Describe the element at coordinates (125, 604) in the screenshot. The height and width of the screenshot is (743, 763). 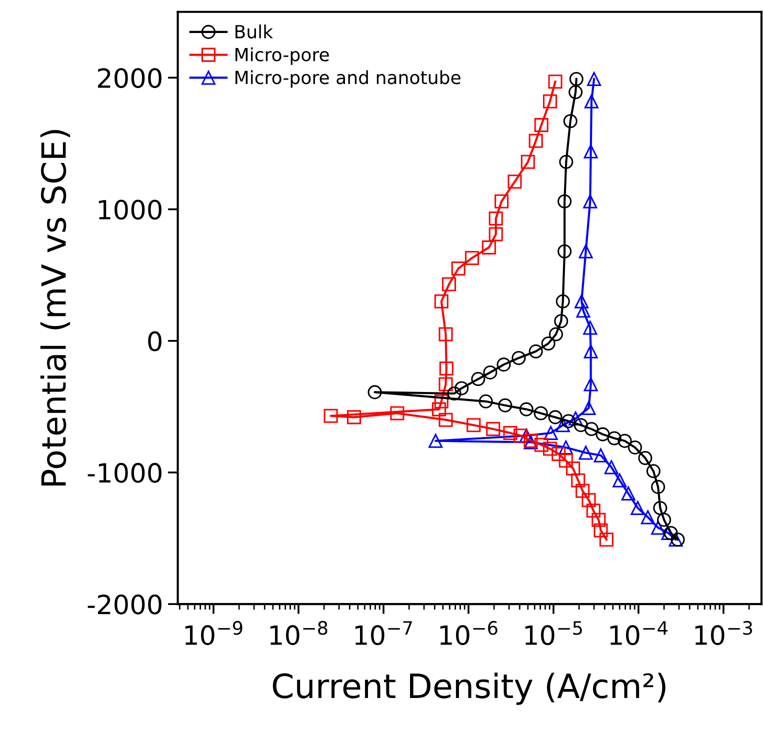
I see `y-tick-label: -2000` at that location.